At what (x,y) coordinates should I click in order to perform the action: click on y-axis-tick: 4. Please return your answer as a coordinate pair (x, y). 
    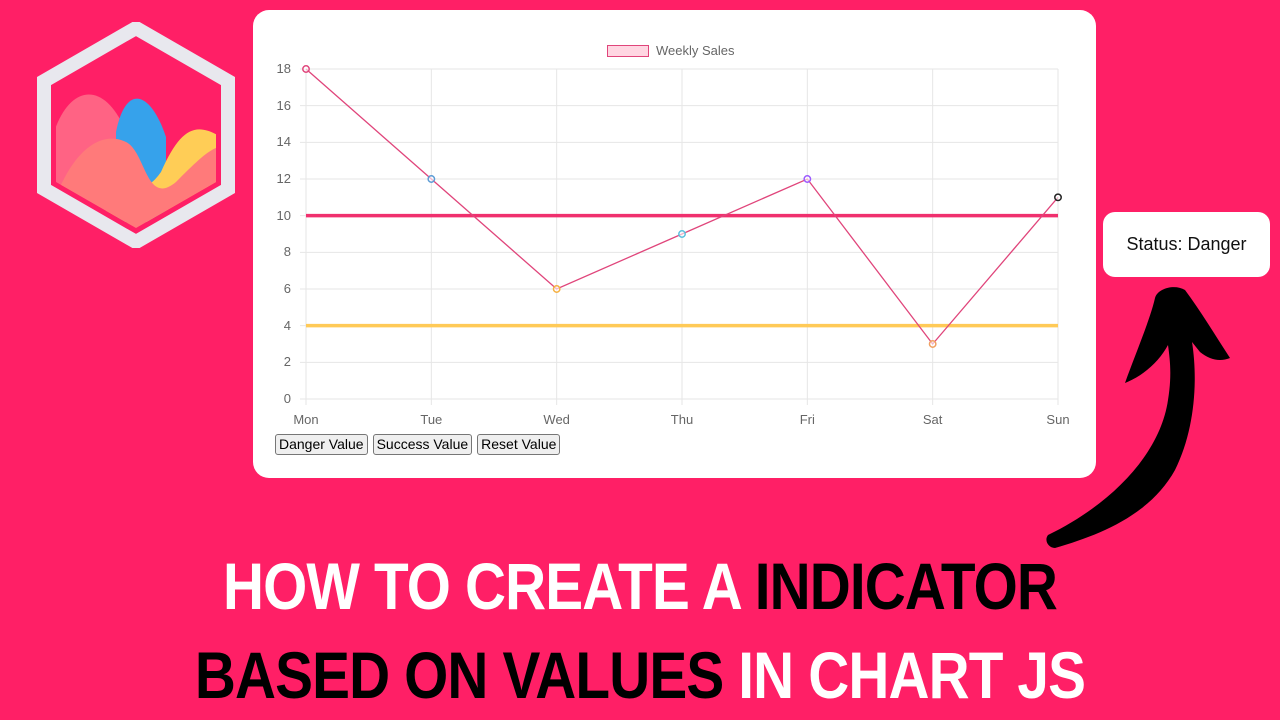
    Looking at the image, I should click on (287, 325).